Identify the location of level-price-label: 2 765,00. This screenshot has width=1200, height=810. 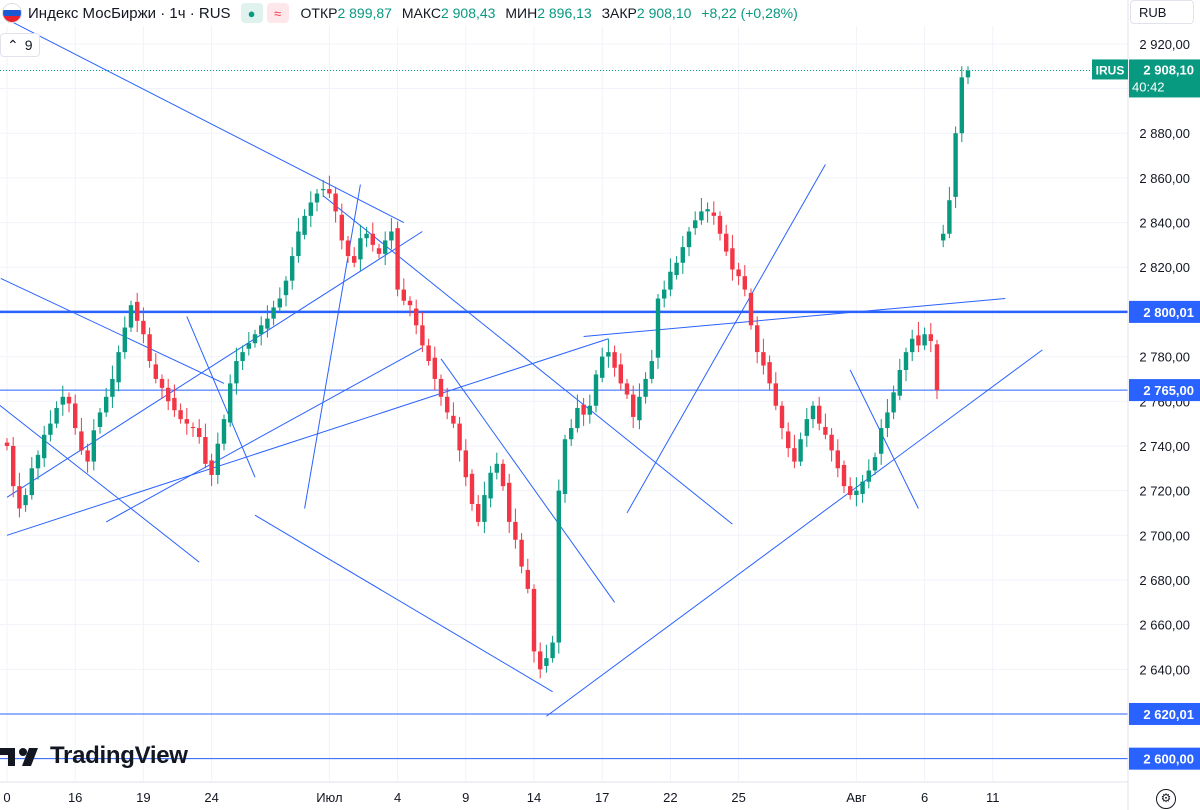
(1168, 390).